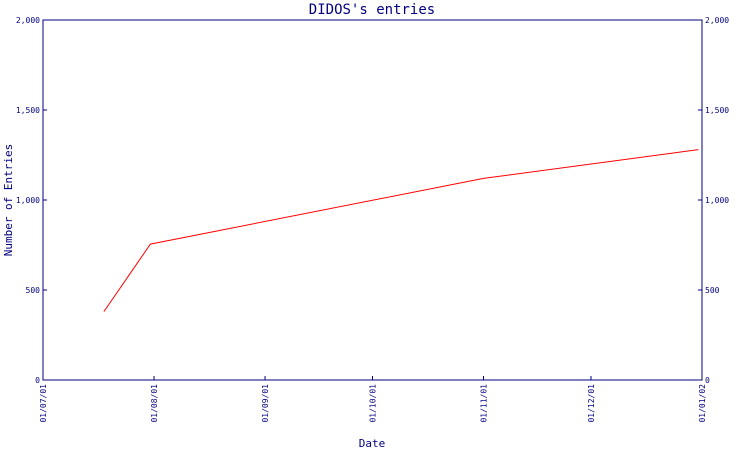  Describe the element at coordinates (28, 200) in the screenshot. I see `y-tick-label-left: 1,000` at that location.